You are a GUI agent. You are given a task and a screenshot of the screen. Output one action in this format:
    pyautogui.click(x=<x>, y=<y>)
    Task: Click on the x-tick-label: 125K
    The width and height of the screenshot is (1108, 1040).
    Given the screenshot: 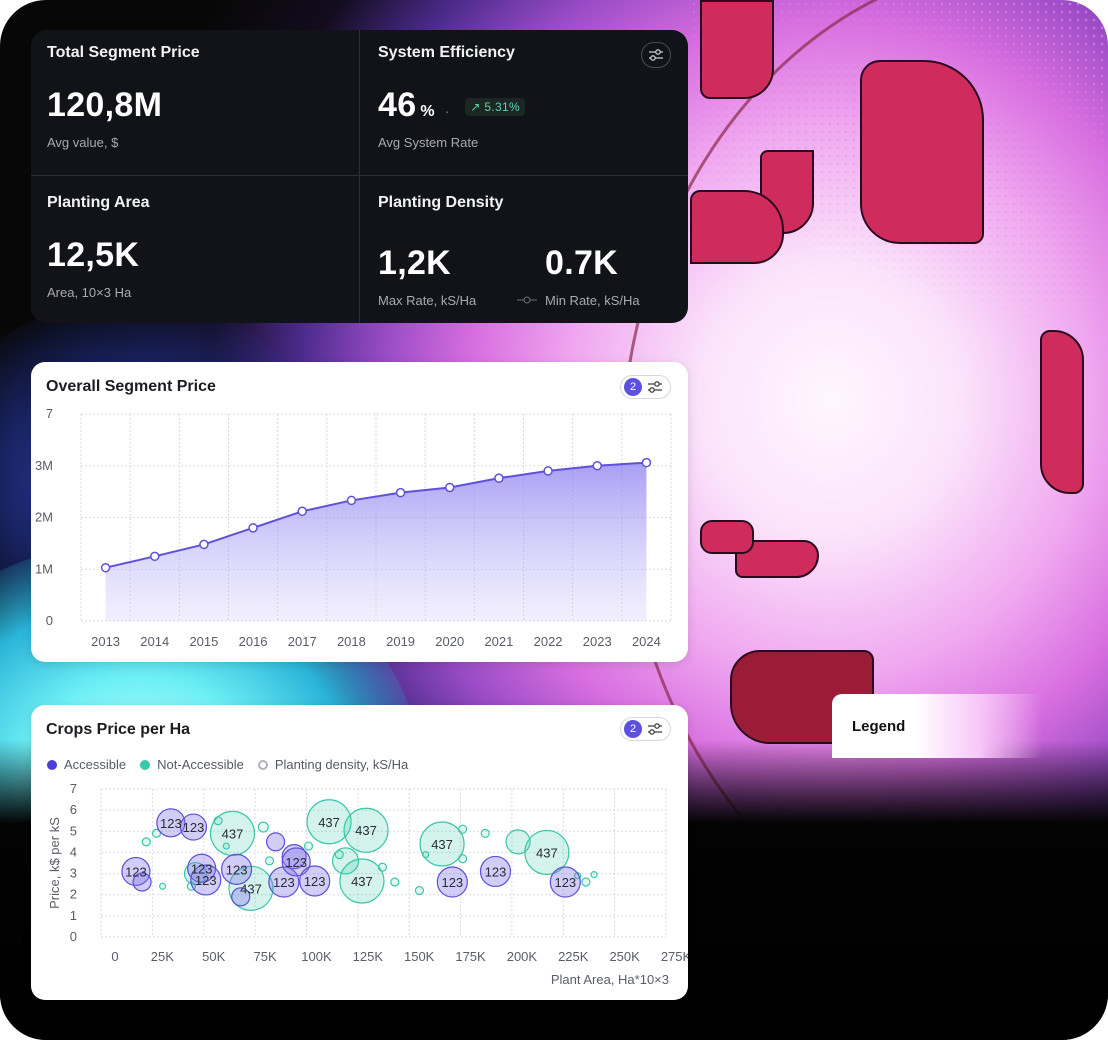 What is the action you would take?
    pyautogui.click(x=368, y=956)
    